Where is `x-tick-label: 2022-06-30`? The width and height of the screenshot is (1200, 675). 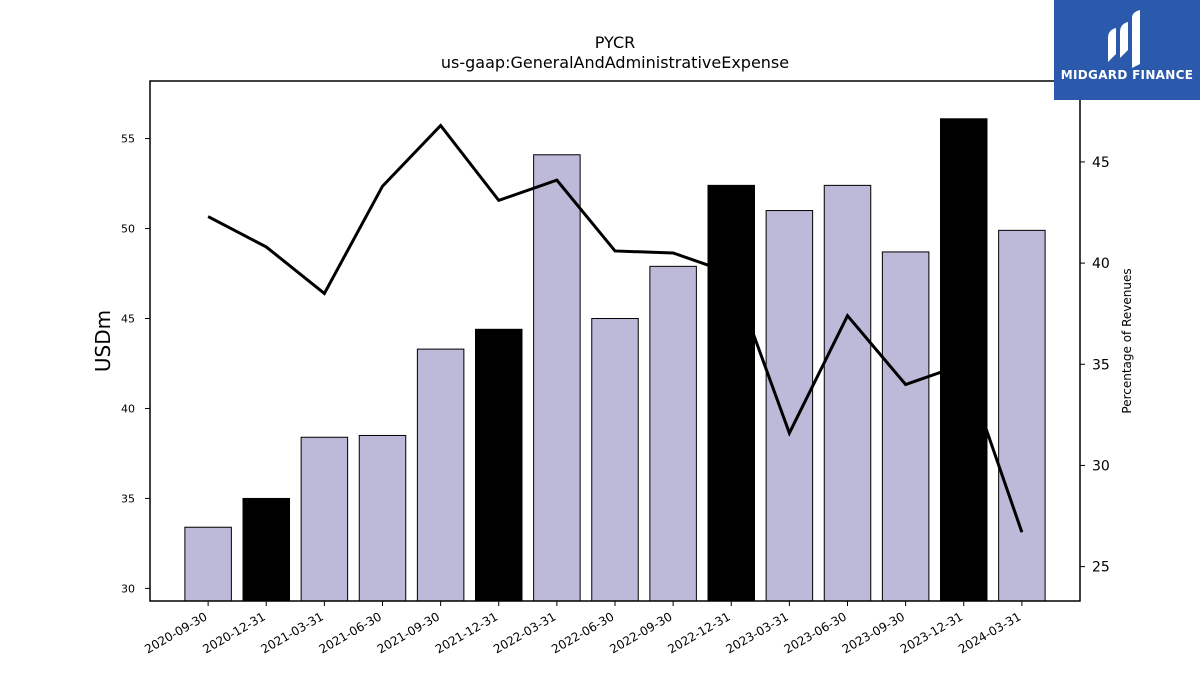 x-tick-label: 2022-06-30 is located at coordinates (582, 632).